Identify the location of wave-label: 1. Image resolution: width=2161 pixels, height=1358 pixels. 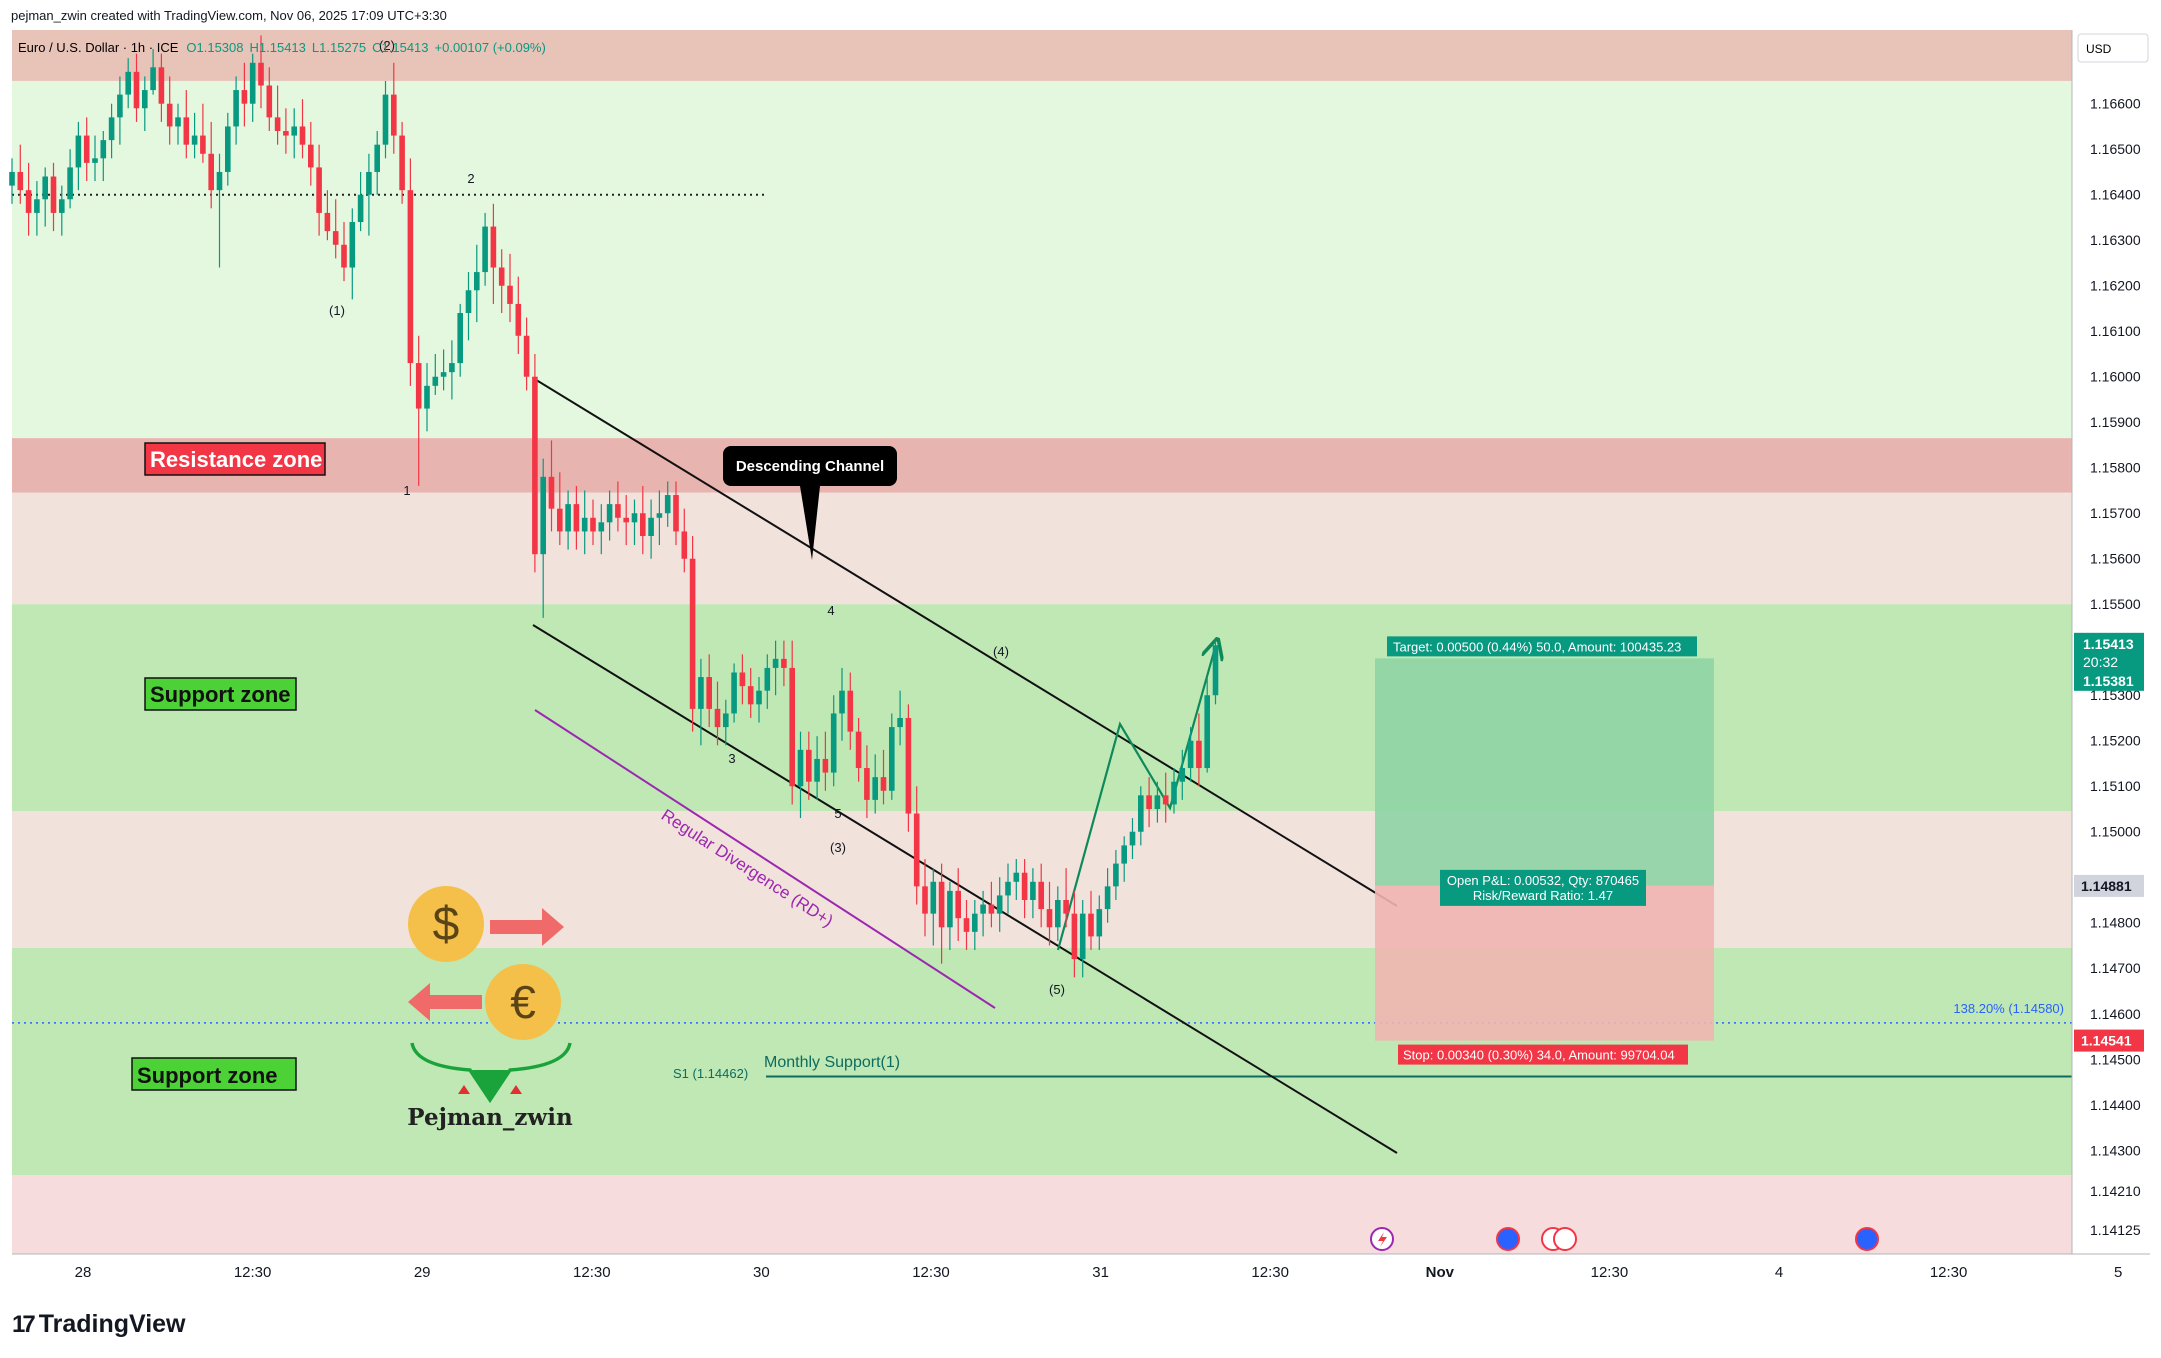
(406, 490).